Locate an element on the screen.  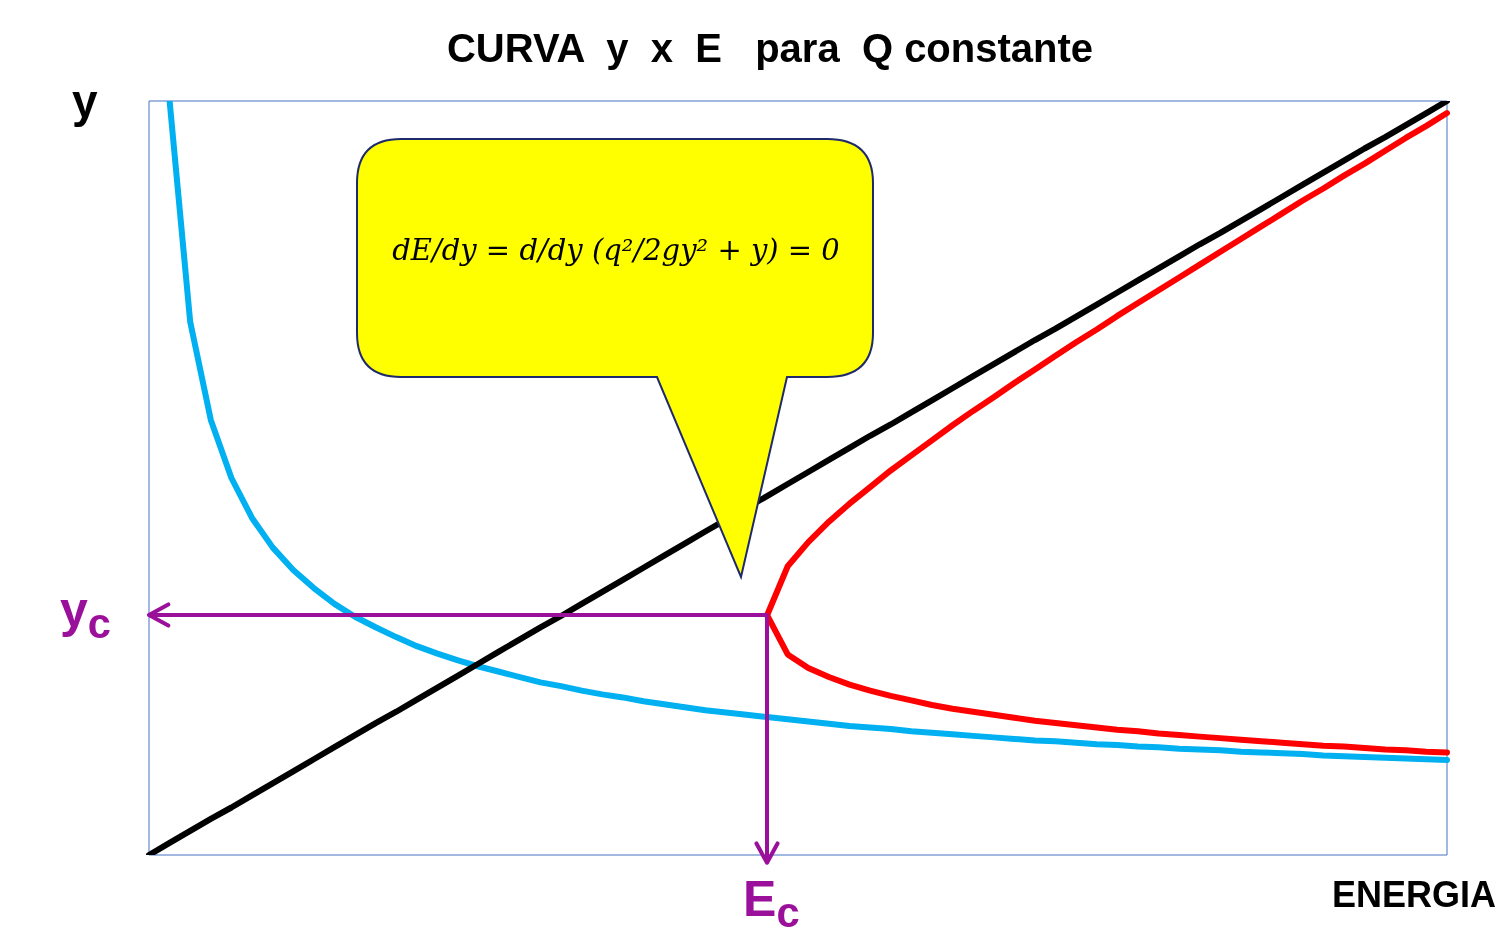
text: y$_{c}$ is located at coordinates (85, 615).